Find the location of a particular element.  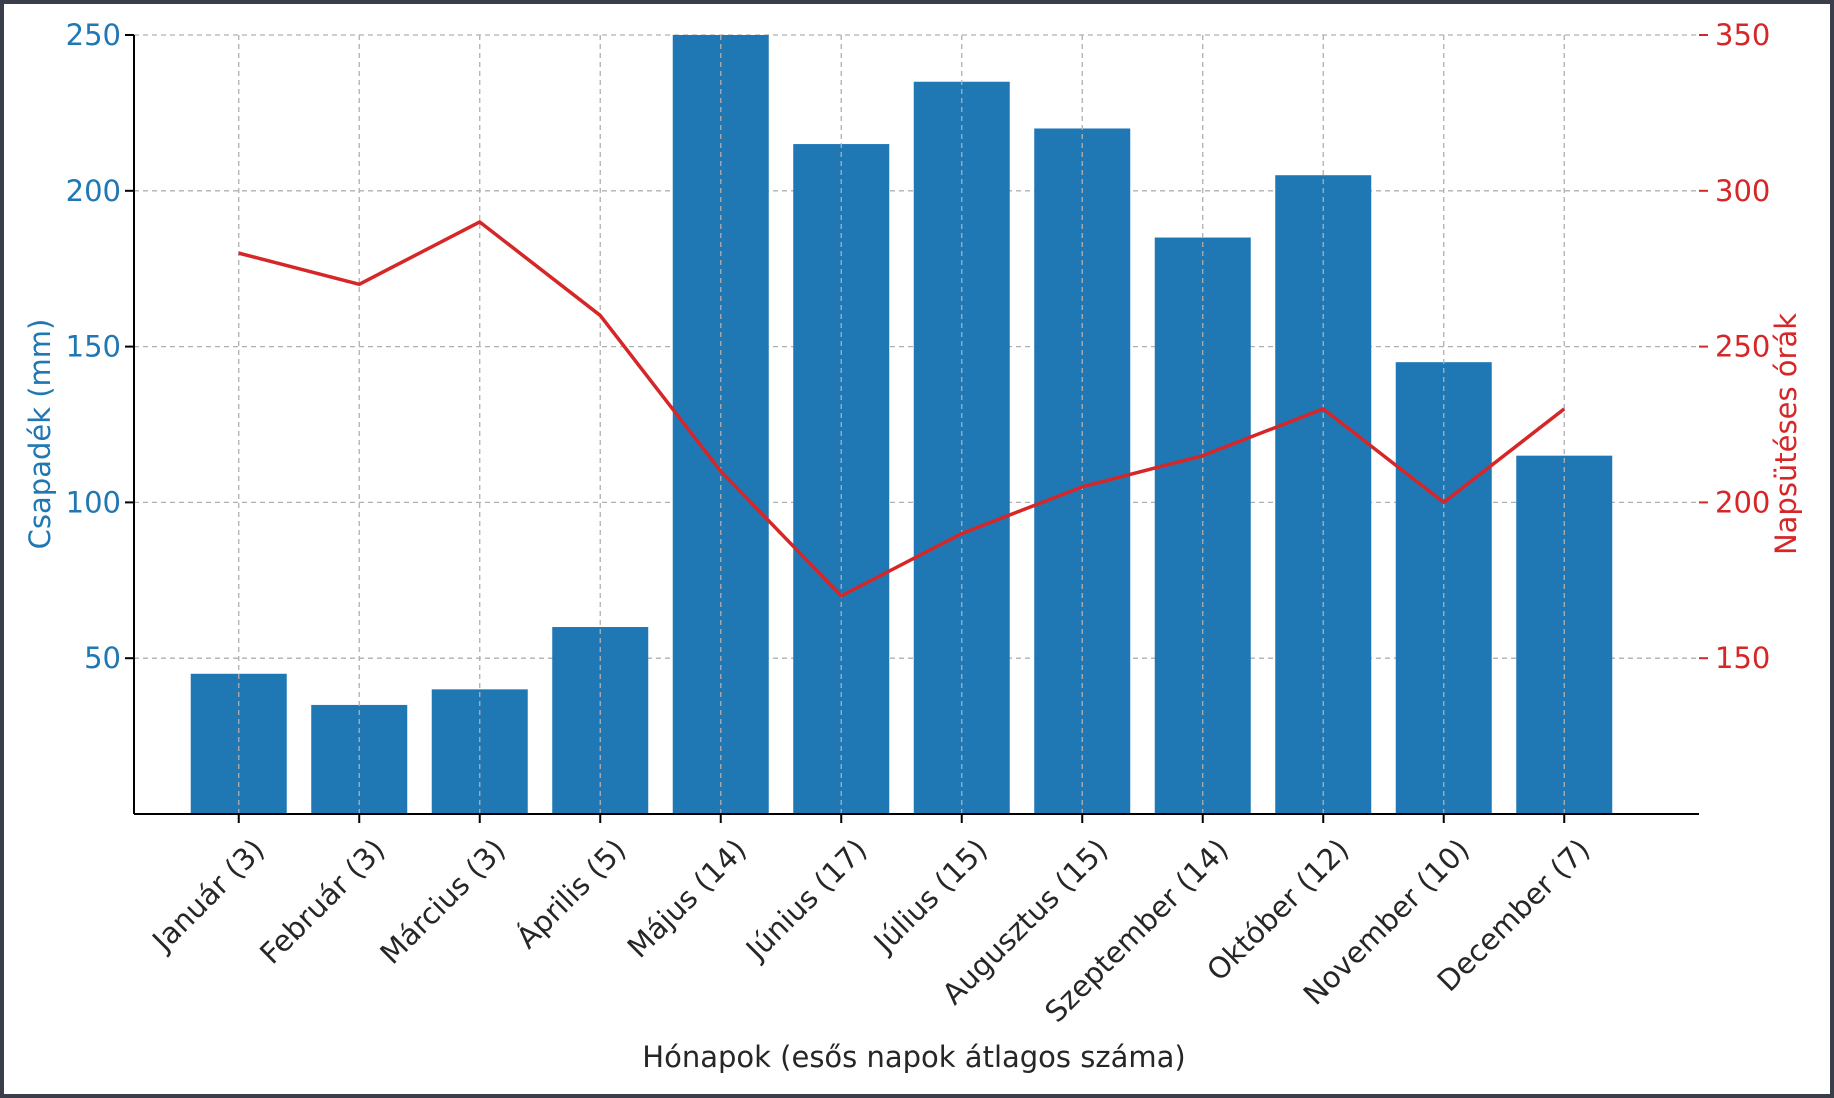

left-tick-label: 250 is located at coordinates (93, 35).